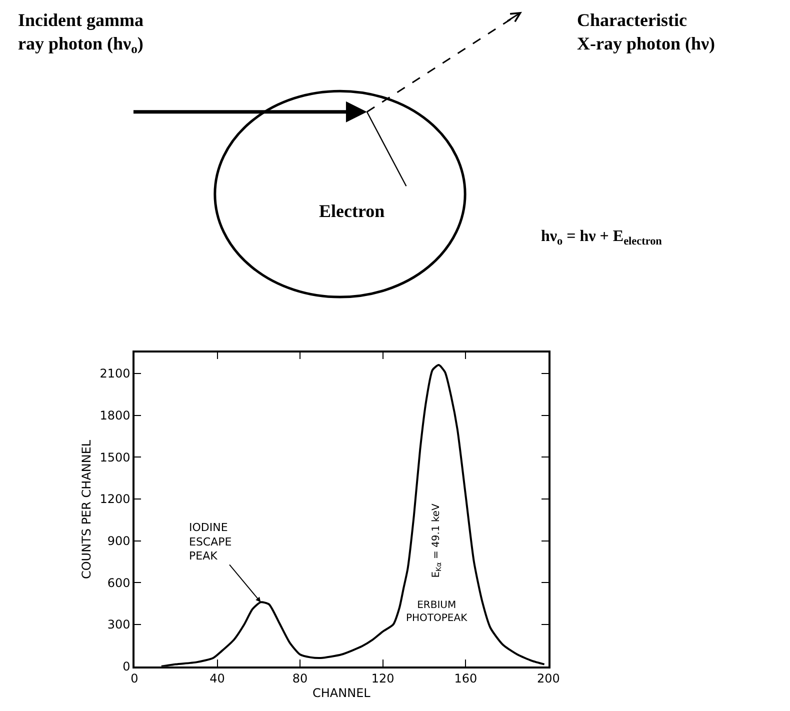 This screenshot has width=790, height=711. What do you see at coordinates (341, 693) in the screenshot?
I see `x-axis-title: CHANNEL` at bounding box center [341, 693].